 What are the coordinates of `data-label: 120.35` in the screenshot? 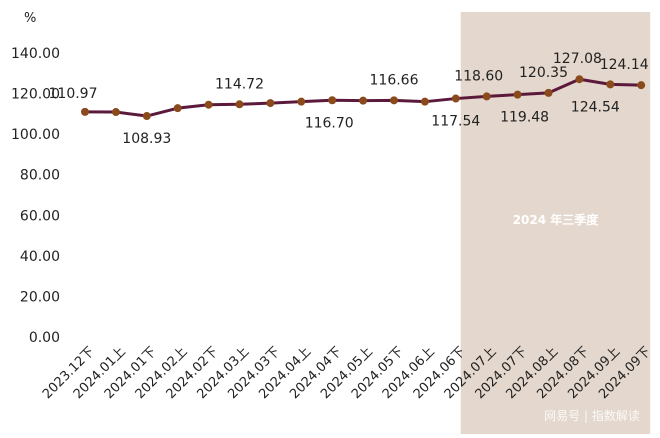 It's located at (543, 73).